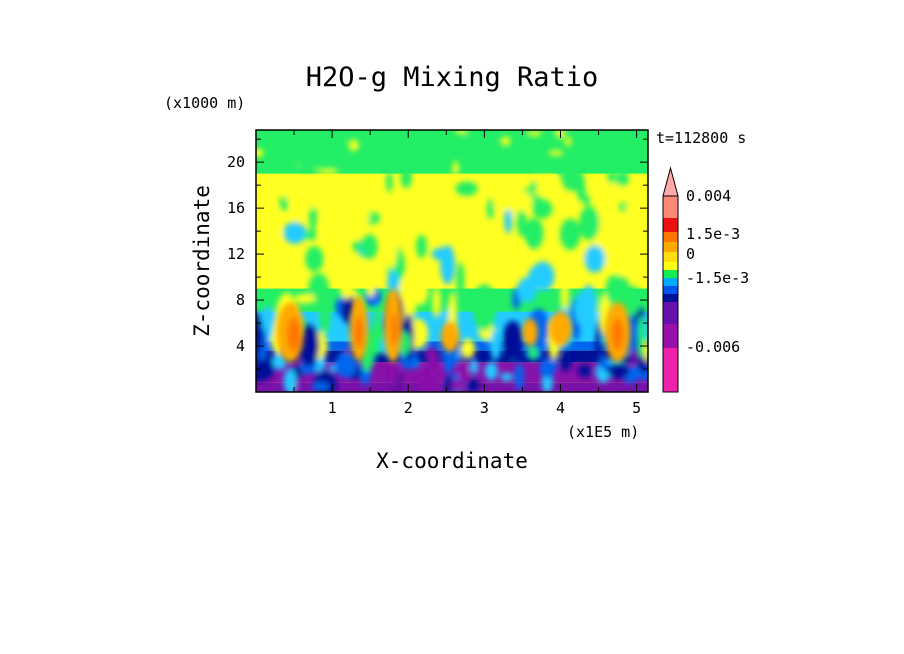  What do you see at coordinates (408, 408) in the screenshot?
I see `x-tick-label: 2` at bounding box center [408, 408].